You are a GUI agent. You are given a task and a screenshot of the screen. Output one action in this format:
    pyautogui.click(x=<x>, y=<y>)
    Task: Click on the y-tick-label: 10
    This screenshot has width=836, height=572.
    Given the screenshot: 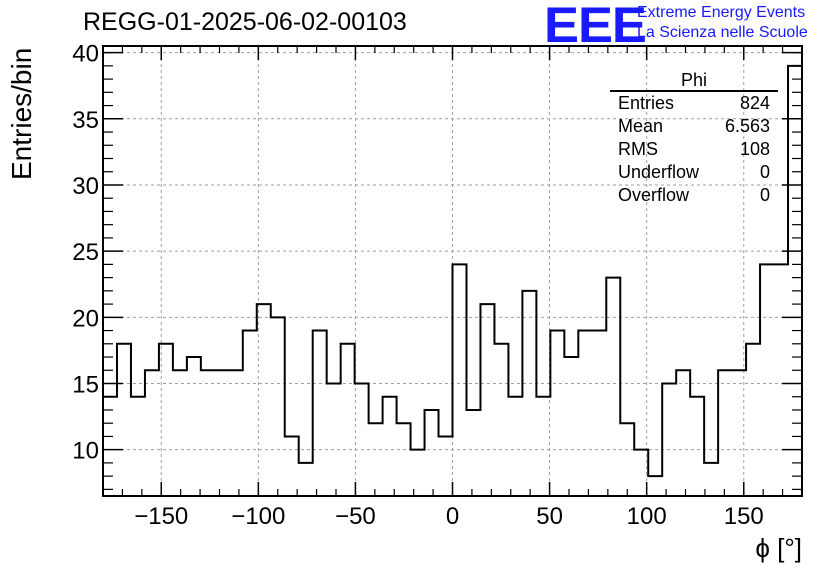 What is the action you would take?
    pyautogui.click(x=85, y=451)
    